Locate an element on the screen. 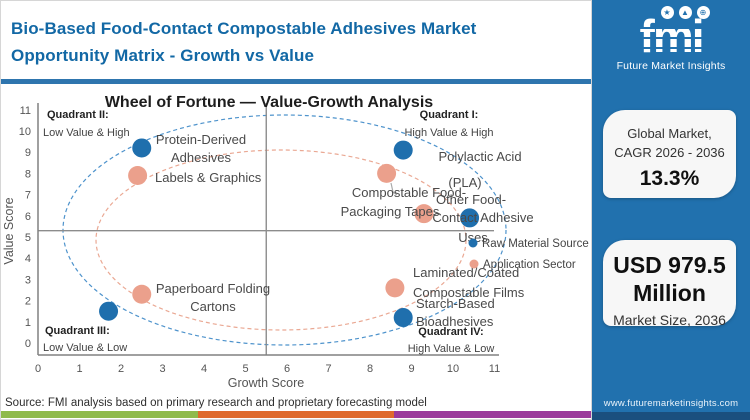  quadrant-name: Quadrant I: is located at coordinates (449, 115).